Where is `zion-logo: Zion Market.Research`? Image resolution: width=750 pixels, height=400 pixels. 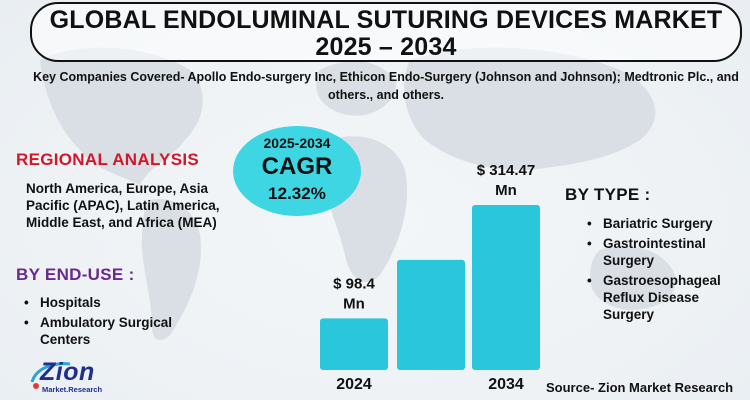 zion-logo: Zion Market.Research is located at coordinates (71, 378).